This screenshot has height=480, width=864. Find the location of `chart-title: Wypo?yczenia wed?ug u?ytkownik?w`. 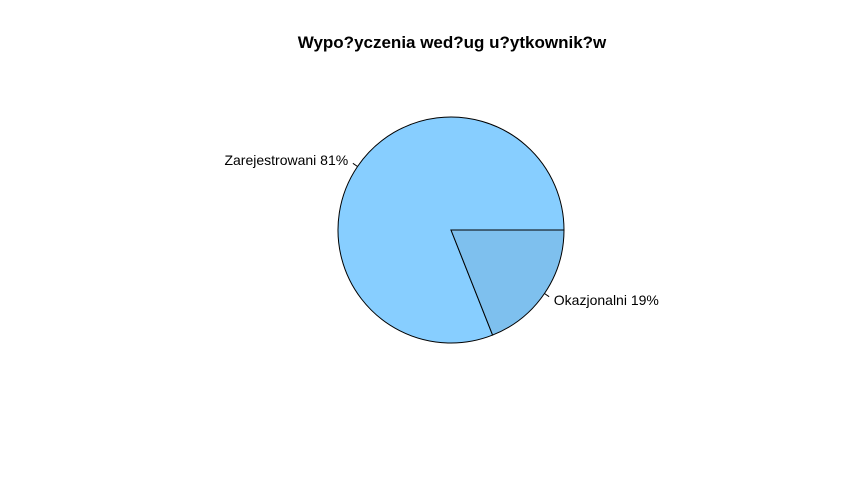

chart-title: Wypo?yczenia wed?ug u?ytkownik?w is located at coordinates (452, 42).